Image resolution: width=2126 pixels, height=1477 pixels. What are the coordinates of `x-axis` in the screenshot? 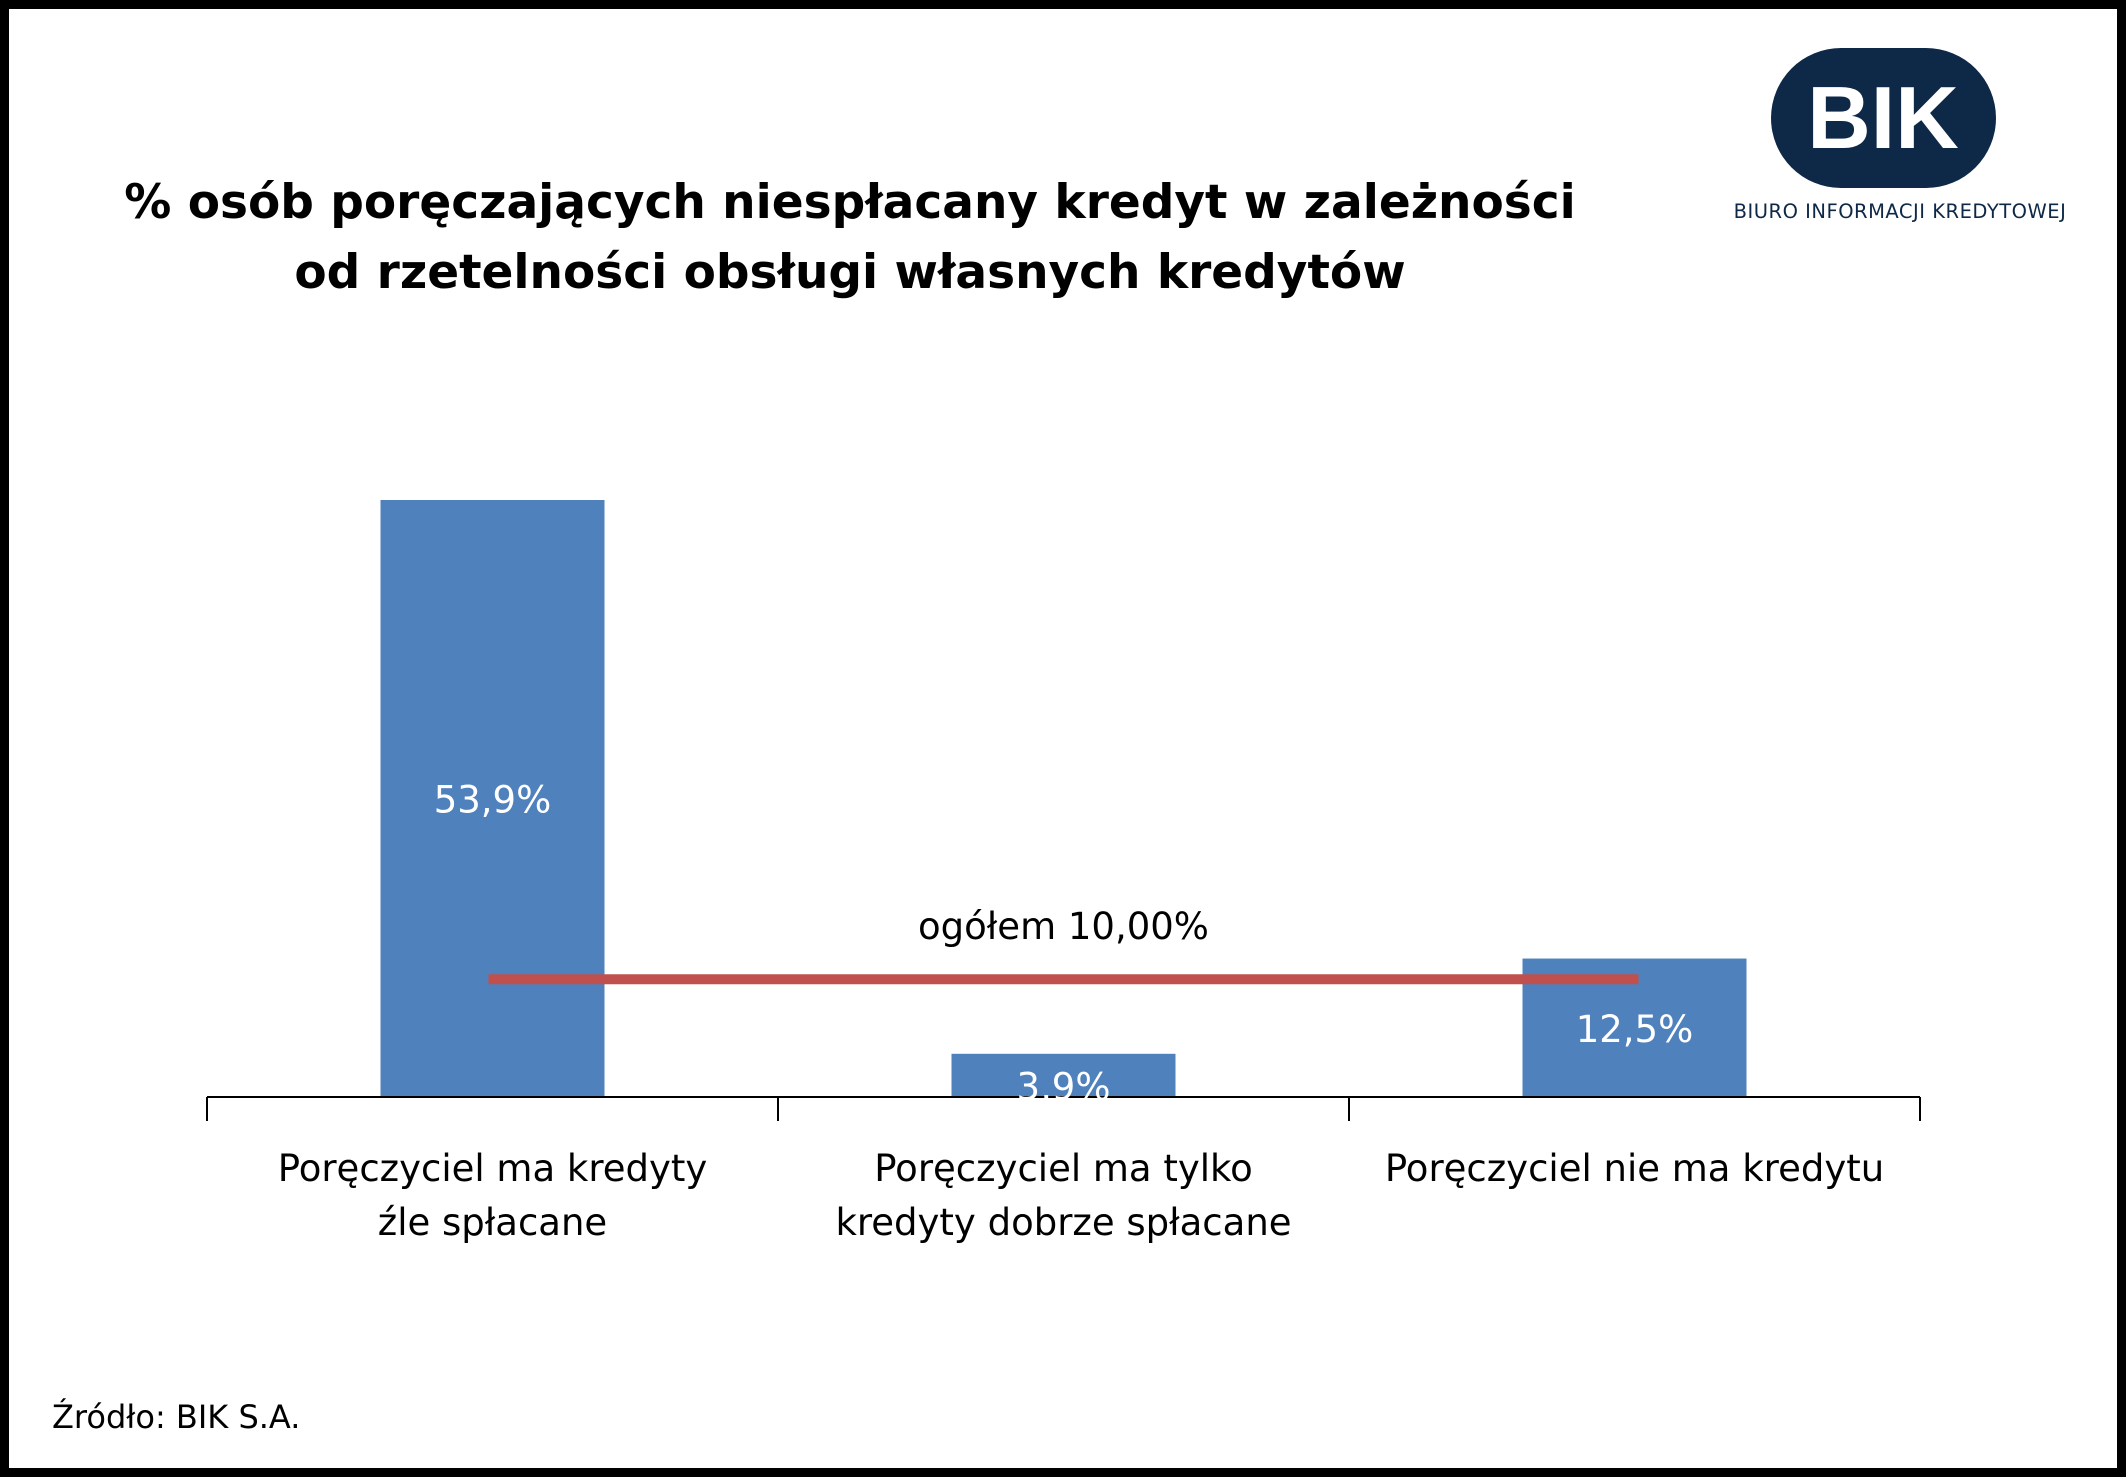 It's located at (1063, 1108).